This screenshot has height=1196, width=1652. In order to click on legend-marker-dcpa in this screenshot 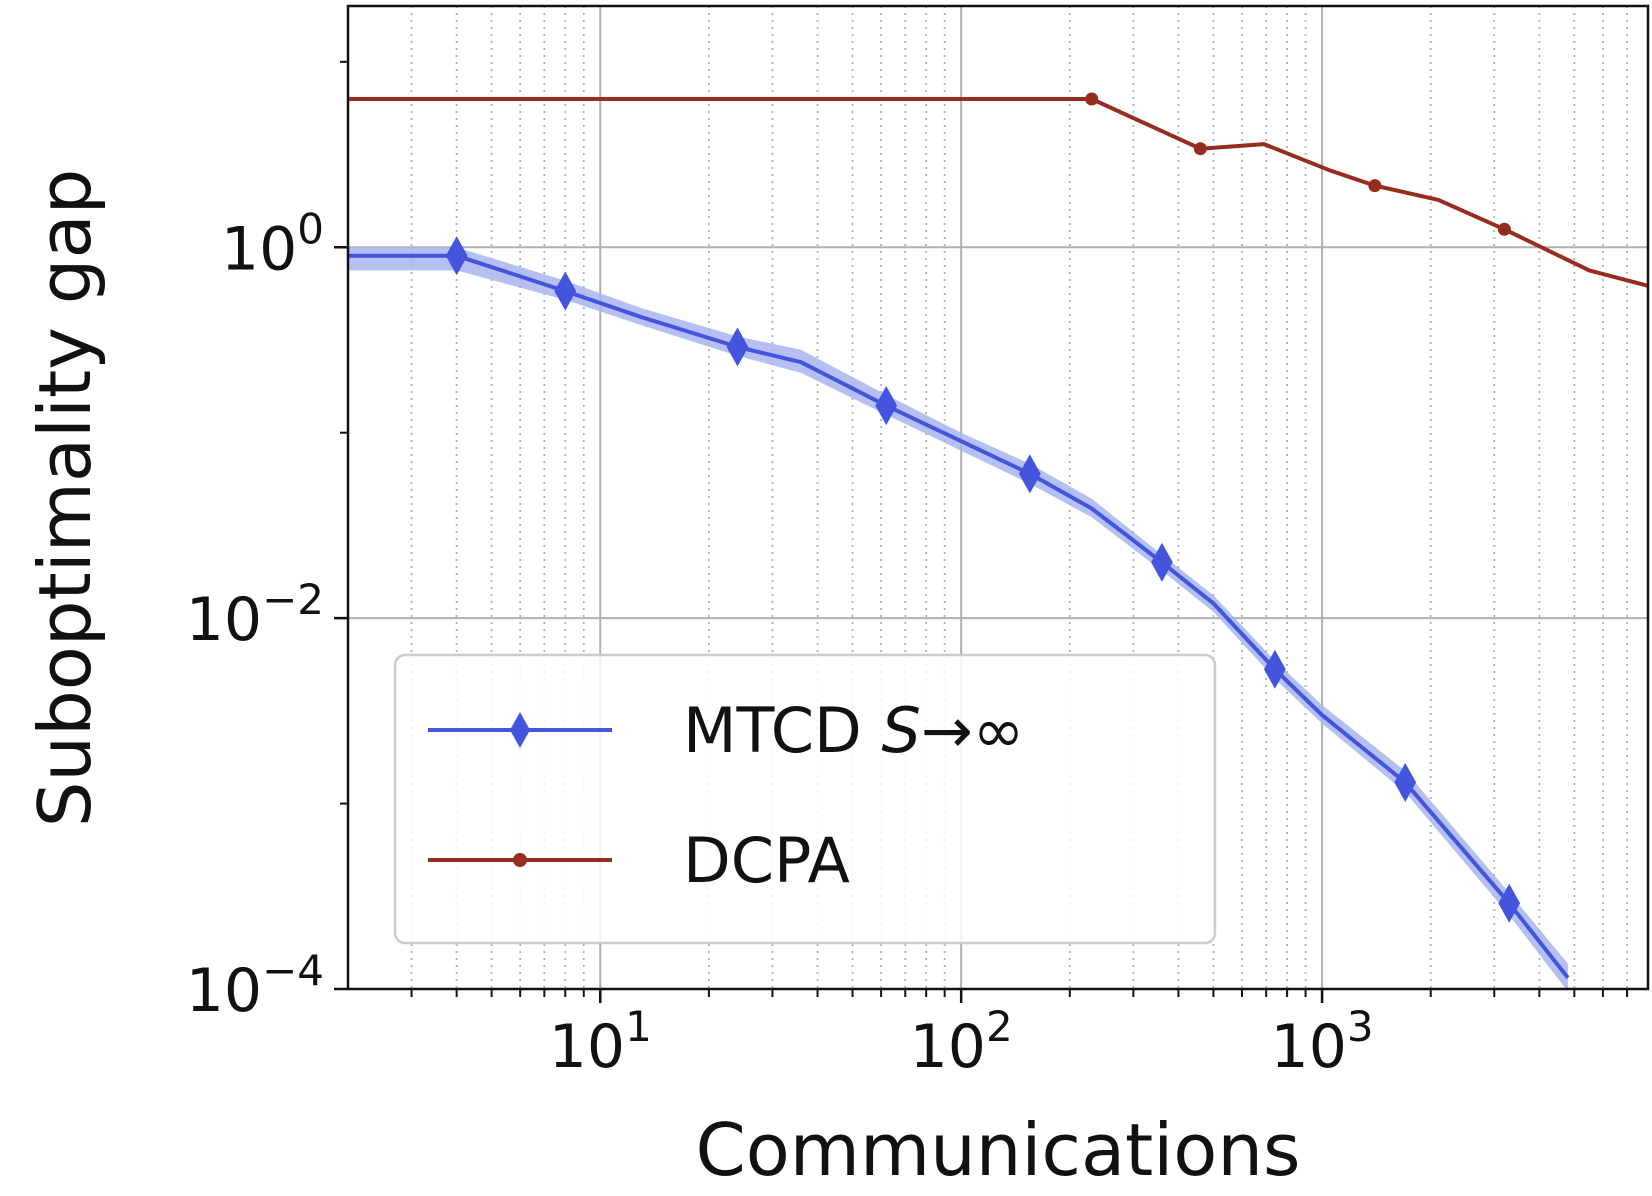, I will do `click(520, 860)`.